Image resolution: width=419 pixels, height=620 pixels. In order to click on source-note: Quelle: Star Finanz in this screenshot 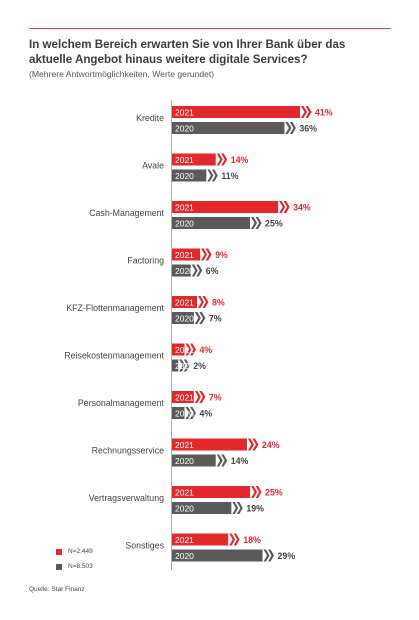, I will do `click(57, 589)`.